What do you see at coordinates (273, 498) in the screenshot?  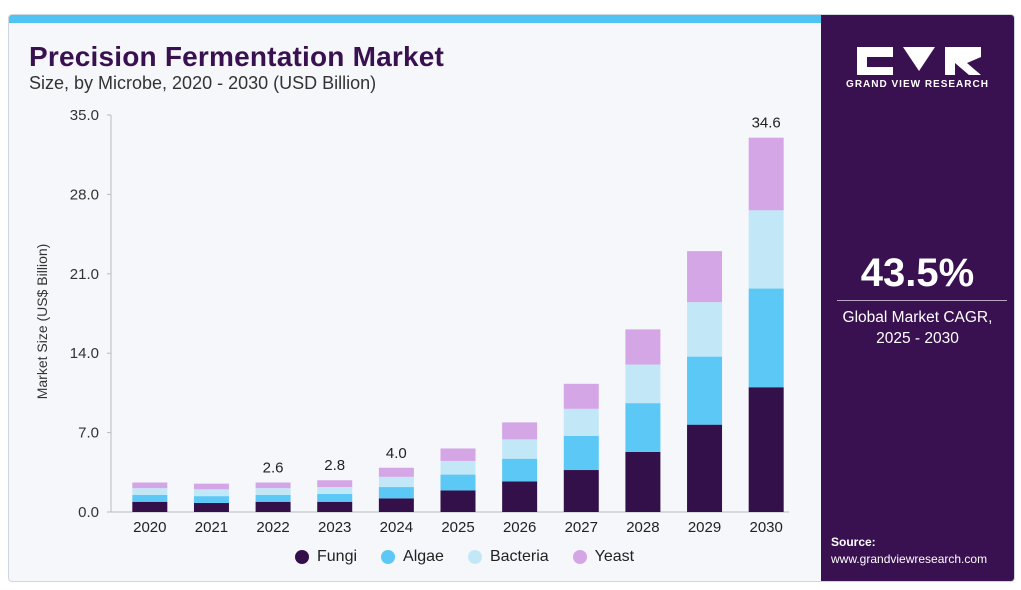 I see `bar-algae-2022` at bounding box center [273, 498].